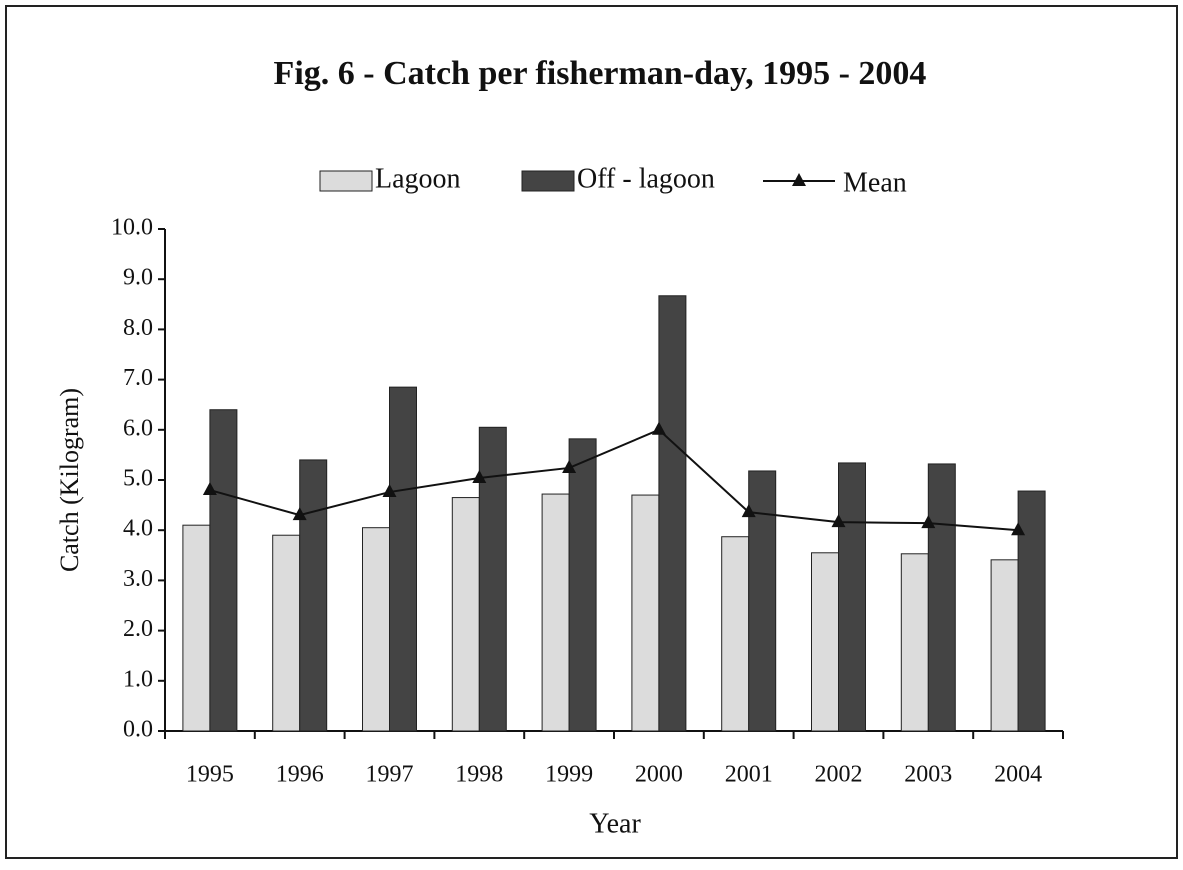 This screenshot has height=870, width=1183. Describe the element at coordinates (839, 775) in the screenshot. I see `x-tick-label: 2002` at that location.